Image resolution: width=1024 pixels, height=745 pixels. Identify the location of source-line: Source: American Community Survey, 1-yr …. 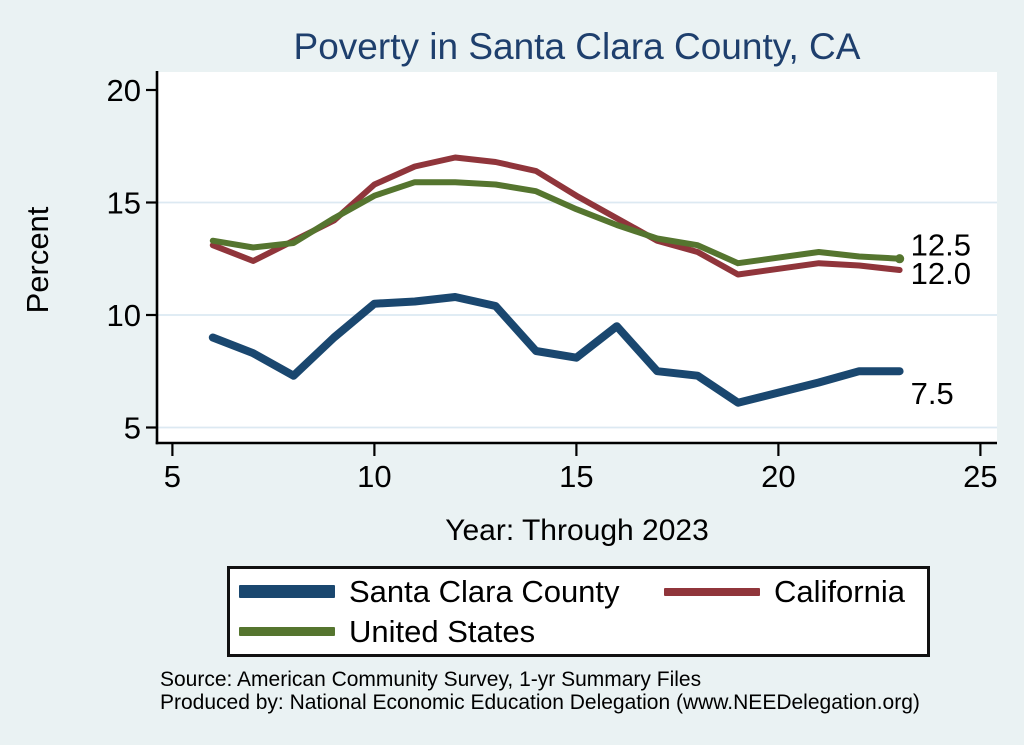
(431, 679).